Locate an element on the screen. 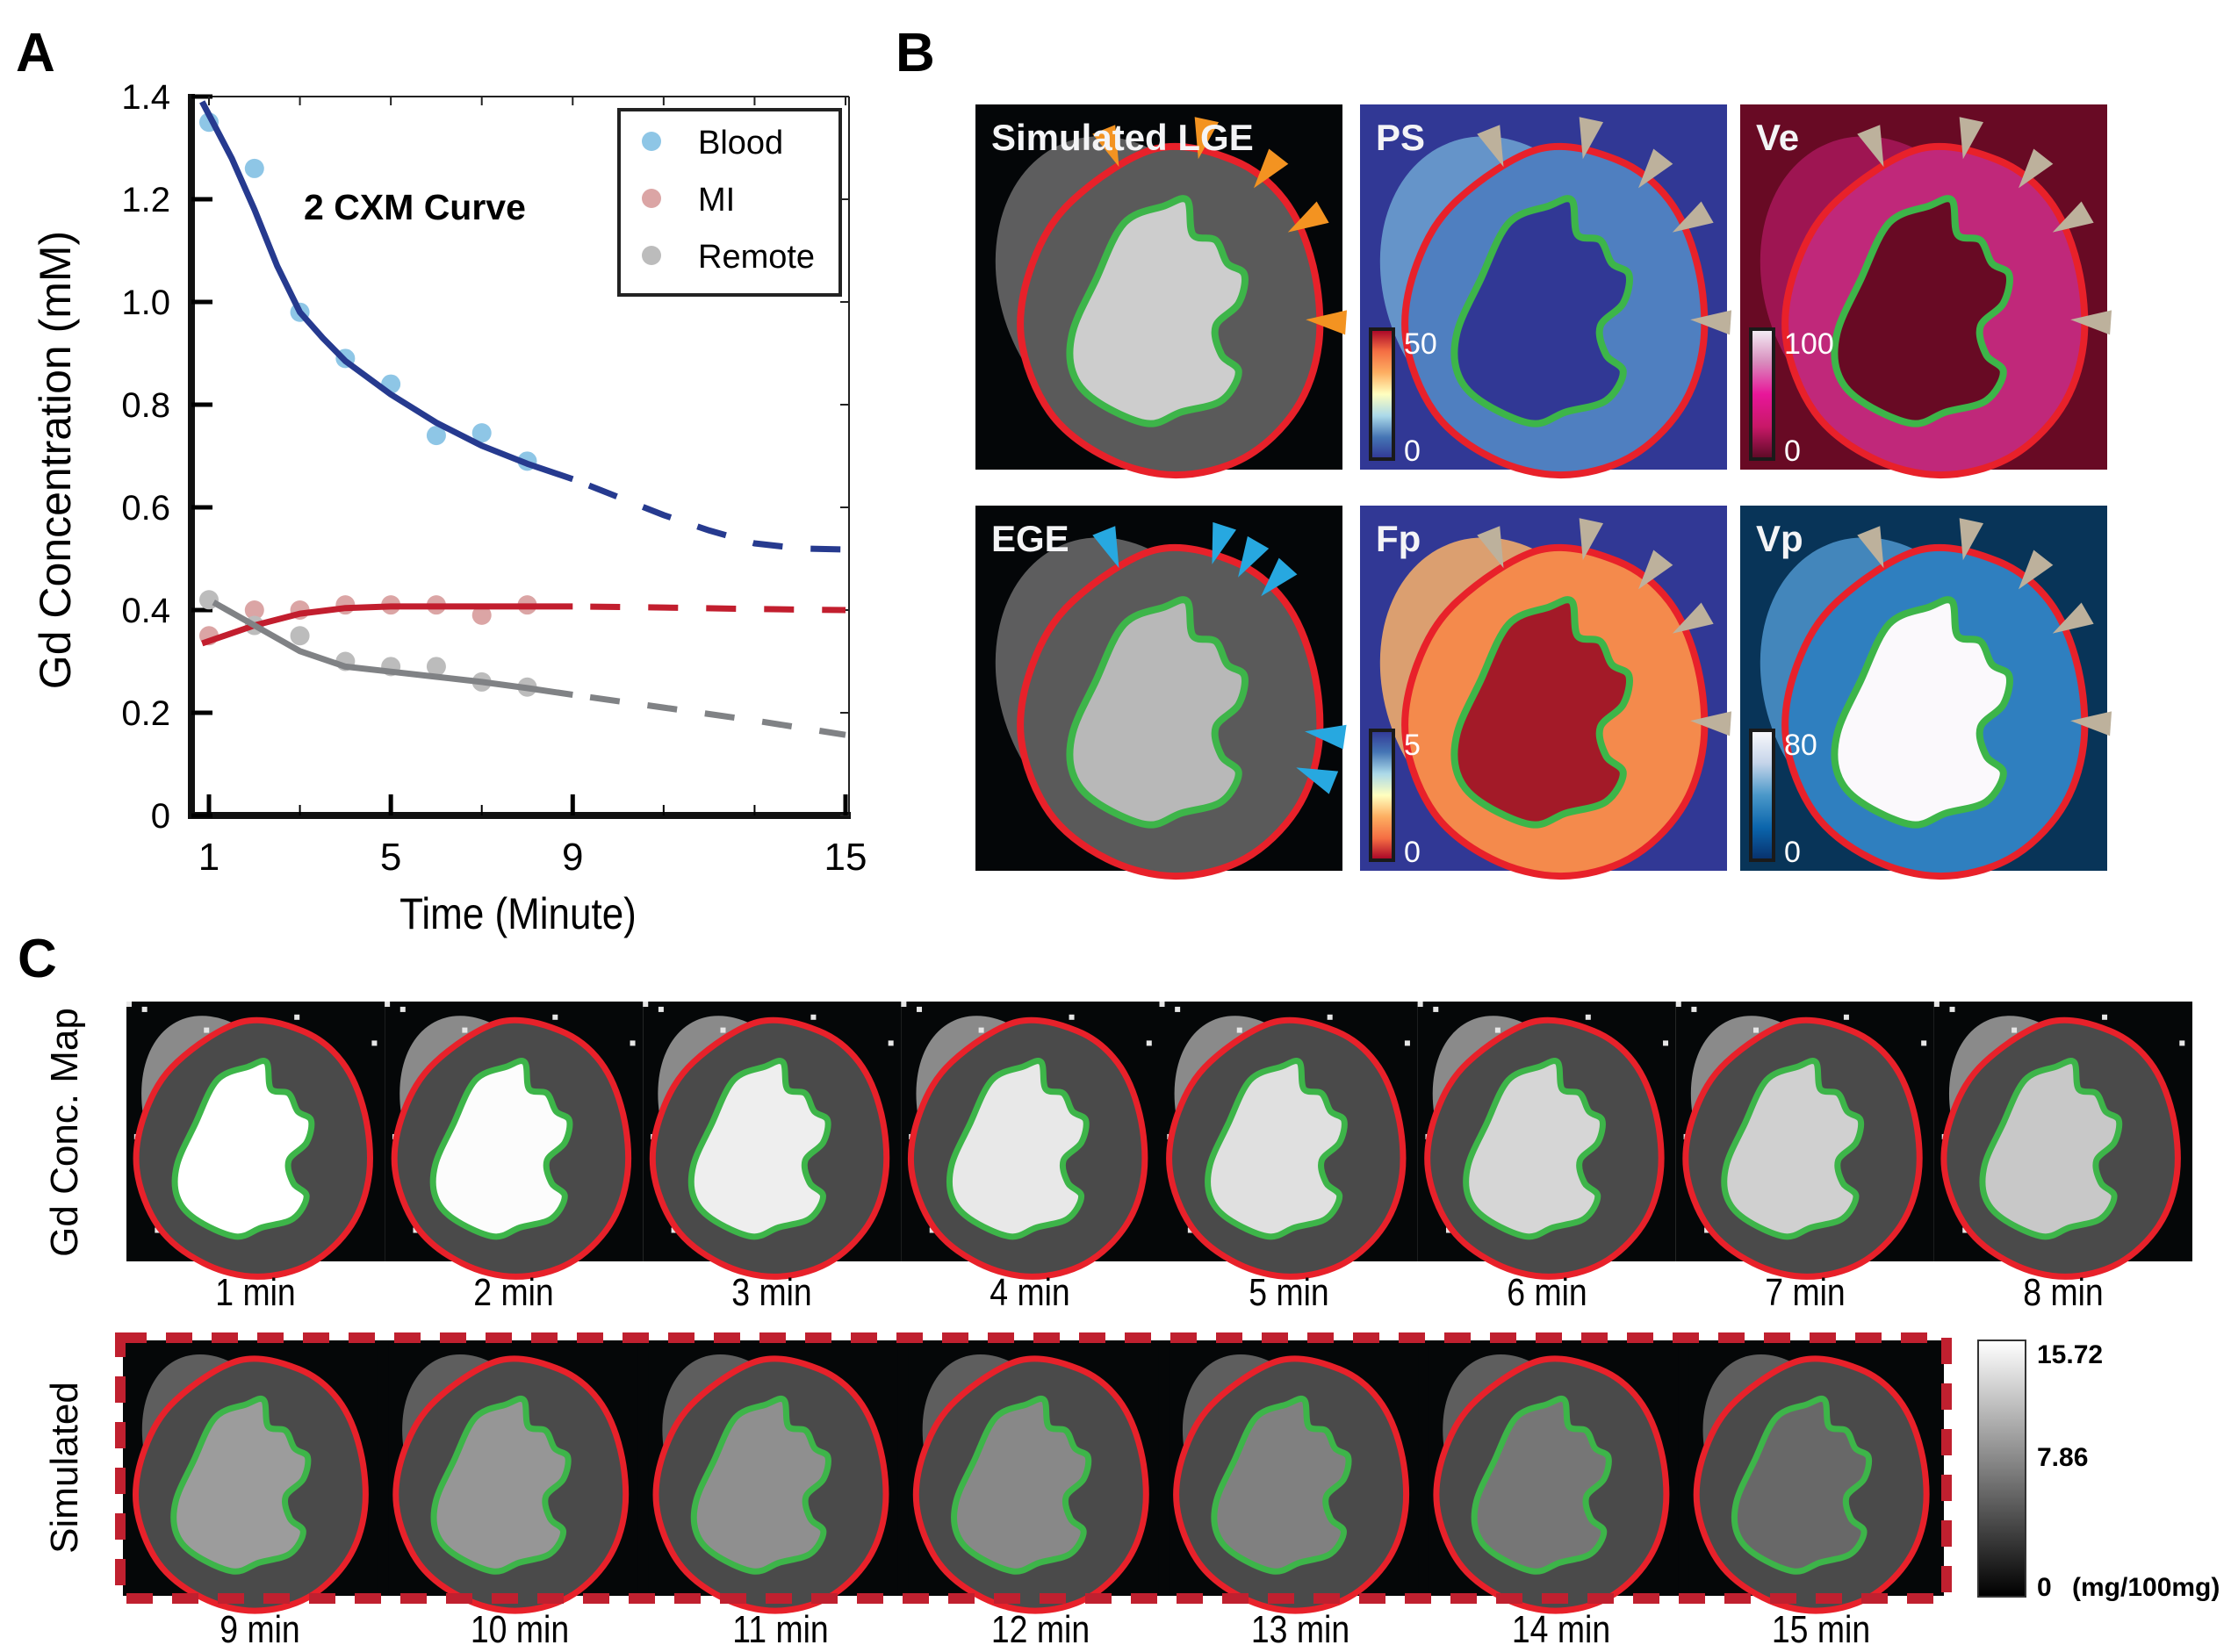 Image resolution: width=2231 pixels, height=1652 pixels. time-label: 7 min is located at coordinates (1805, 1292).